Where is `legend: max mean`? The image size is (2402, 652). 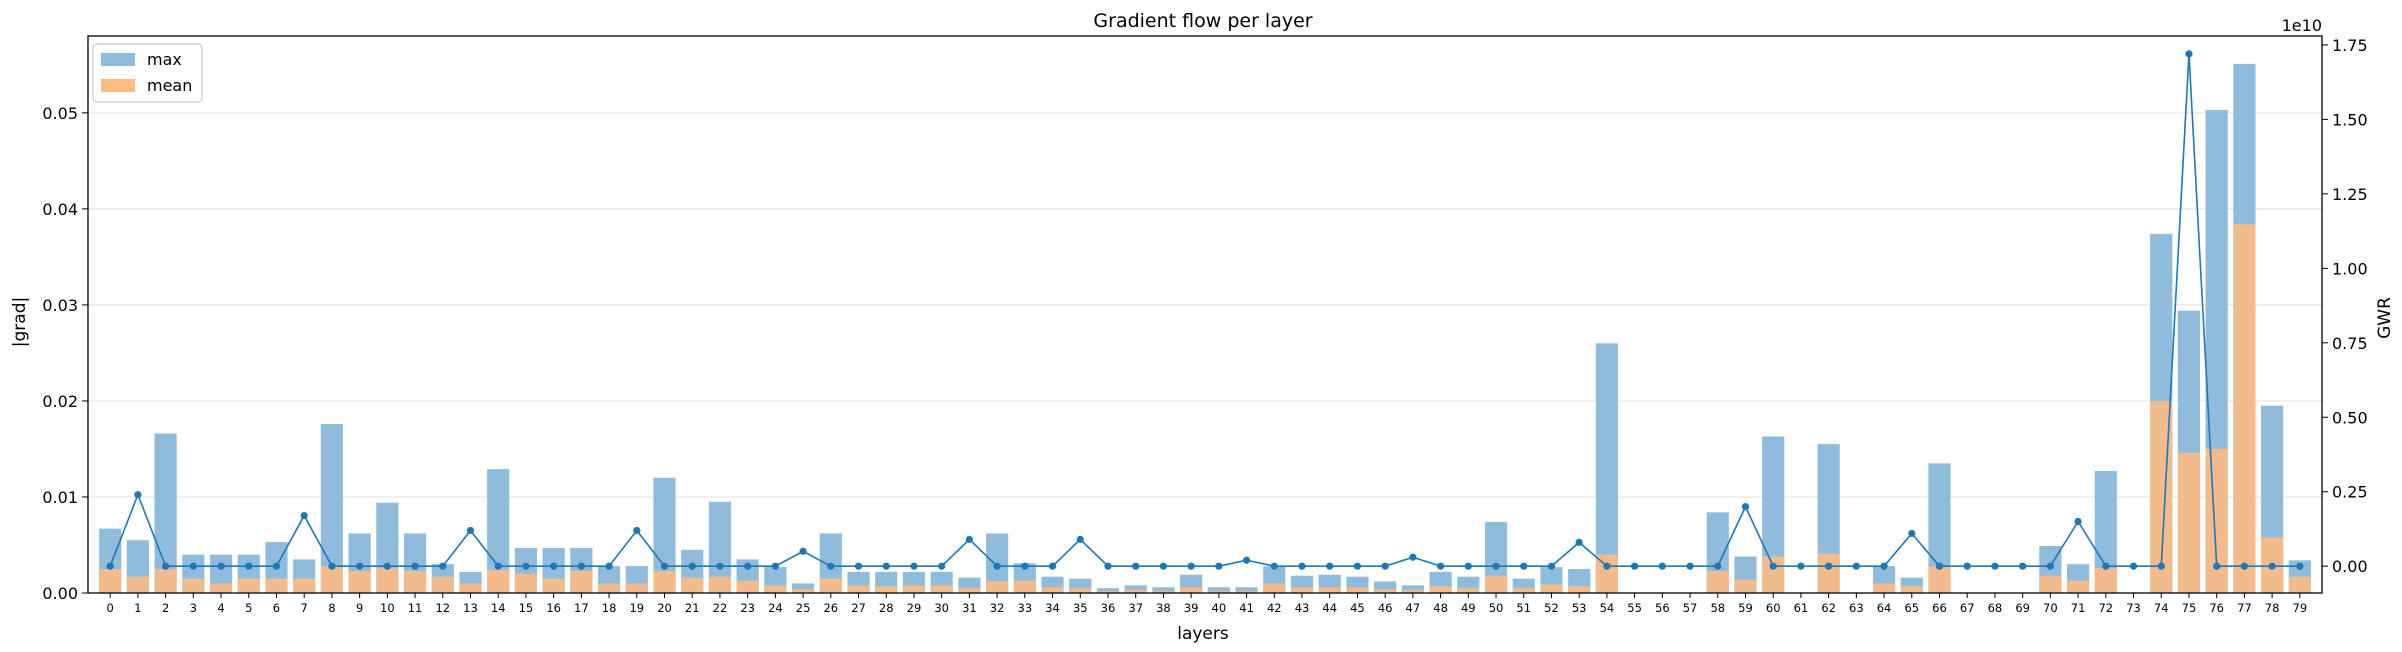
legend: max mean is located at coordinates (147, 73).